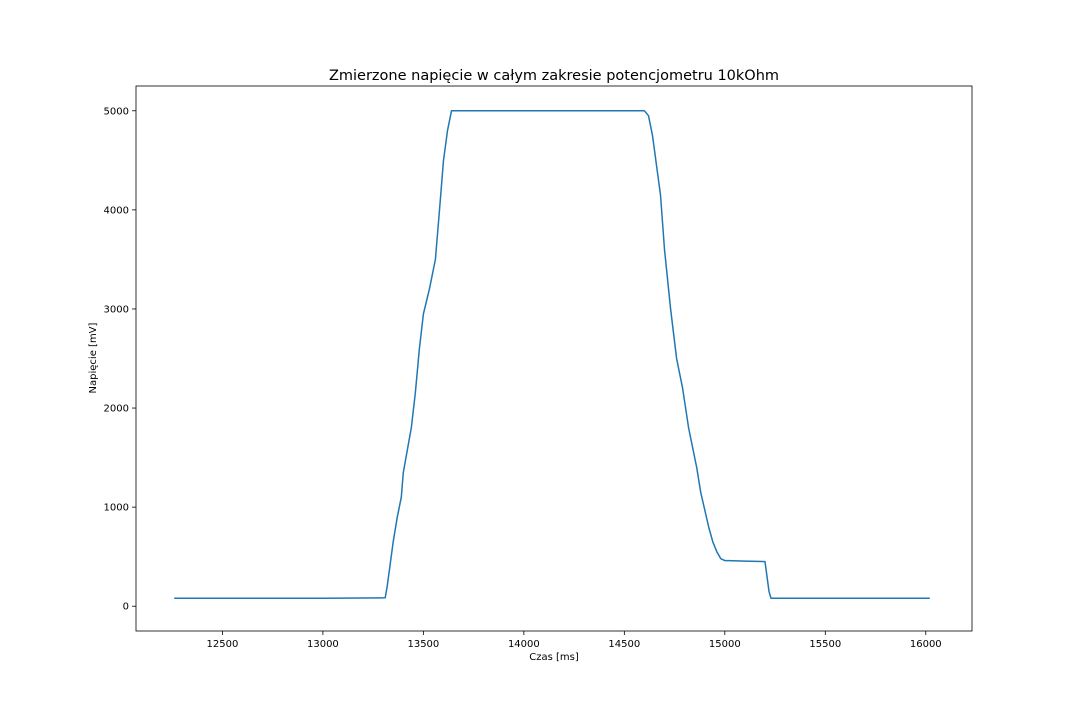 The image size is (1080, 720). Describe the element at coordinates (116, 508) in the screenshot. I see `y-tick-label: 1000` at that location.